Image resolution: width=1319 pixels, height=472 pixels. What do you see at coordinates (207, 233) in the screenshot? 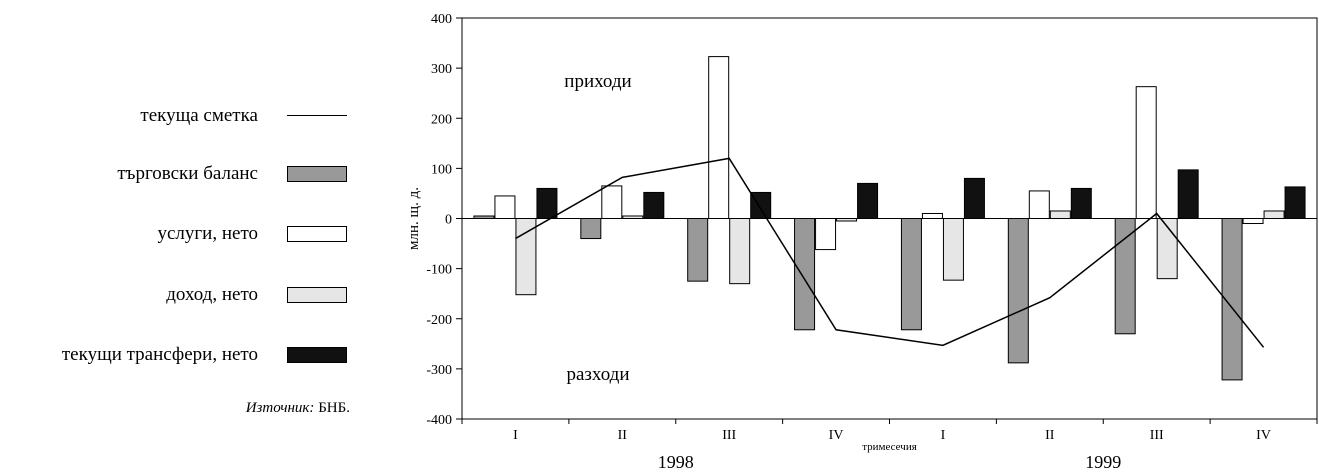
I see `legend-label: услуги, нето` at bounding box center [207, 233].